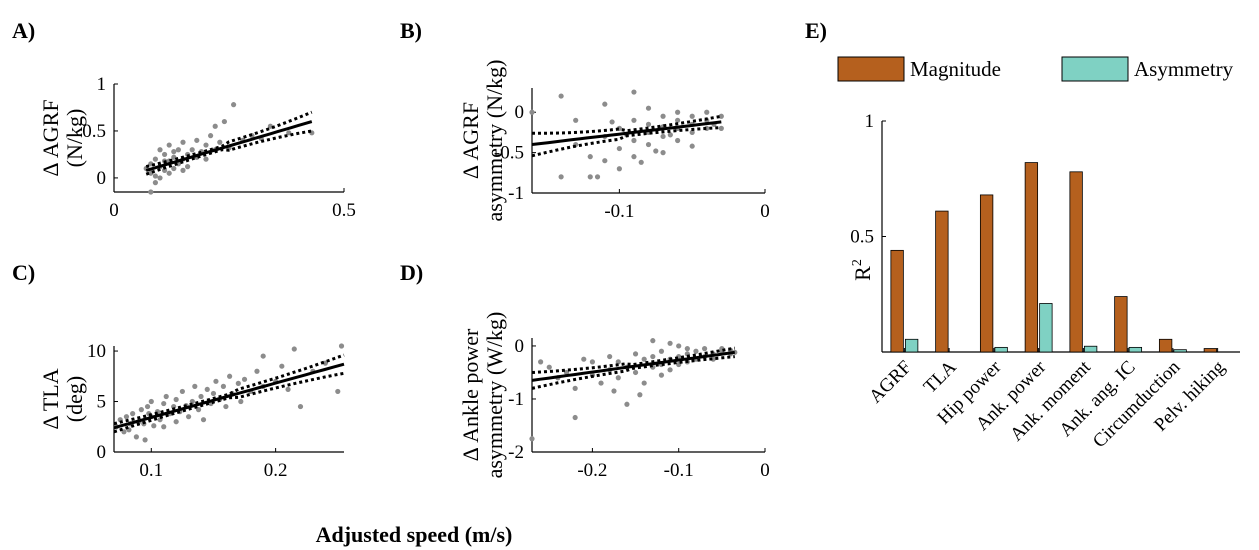 The width and height of the screenshot is (1259, 550). What do you see at coordinates (50, 137) in the screenshot?
I see `y-axis-label-line-1: Δ AGRF` at bounding box center [50, 137].